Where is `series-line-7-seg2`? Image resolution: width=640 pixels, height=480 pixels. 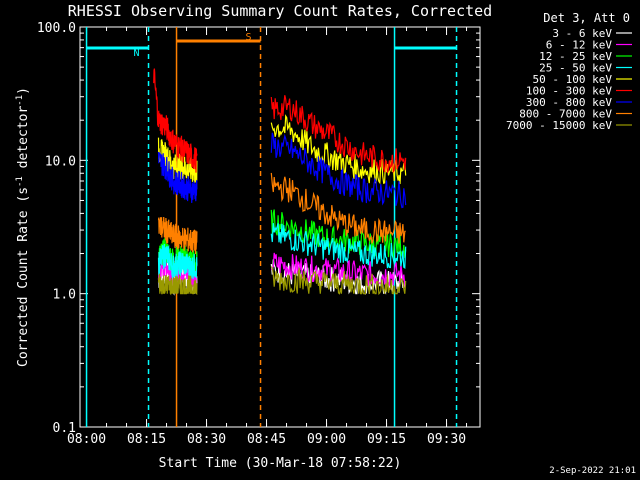 series-line-7-seg2 is located at coordinates (338, 208).